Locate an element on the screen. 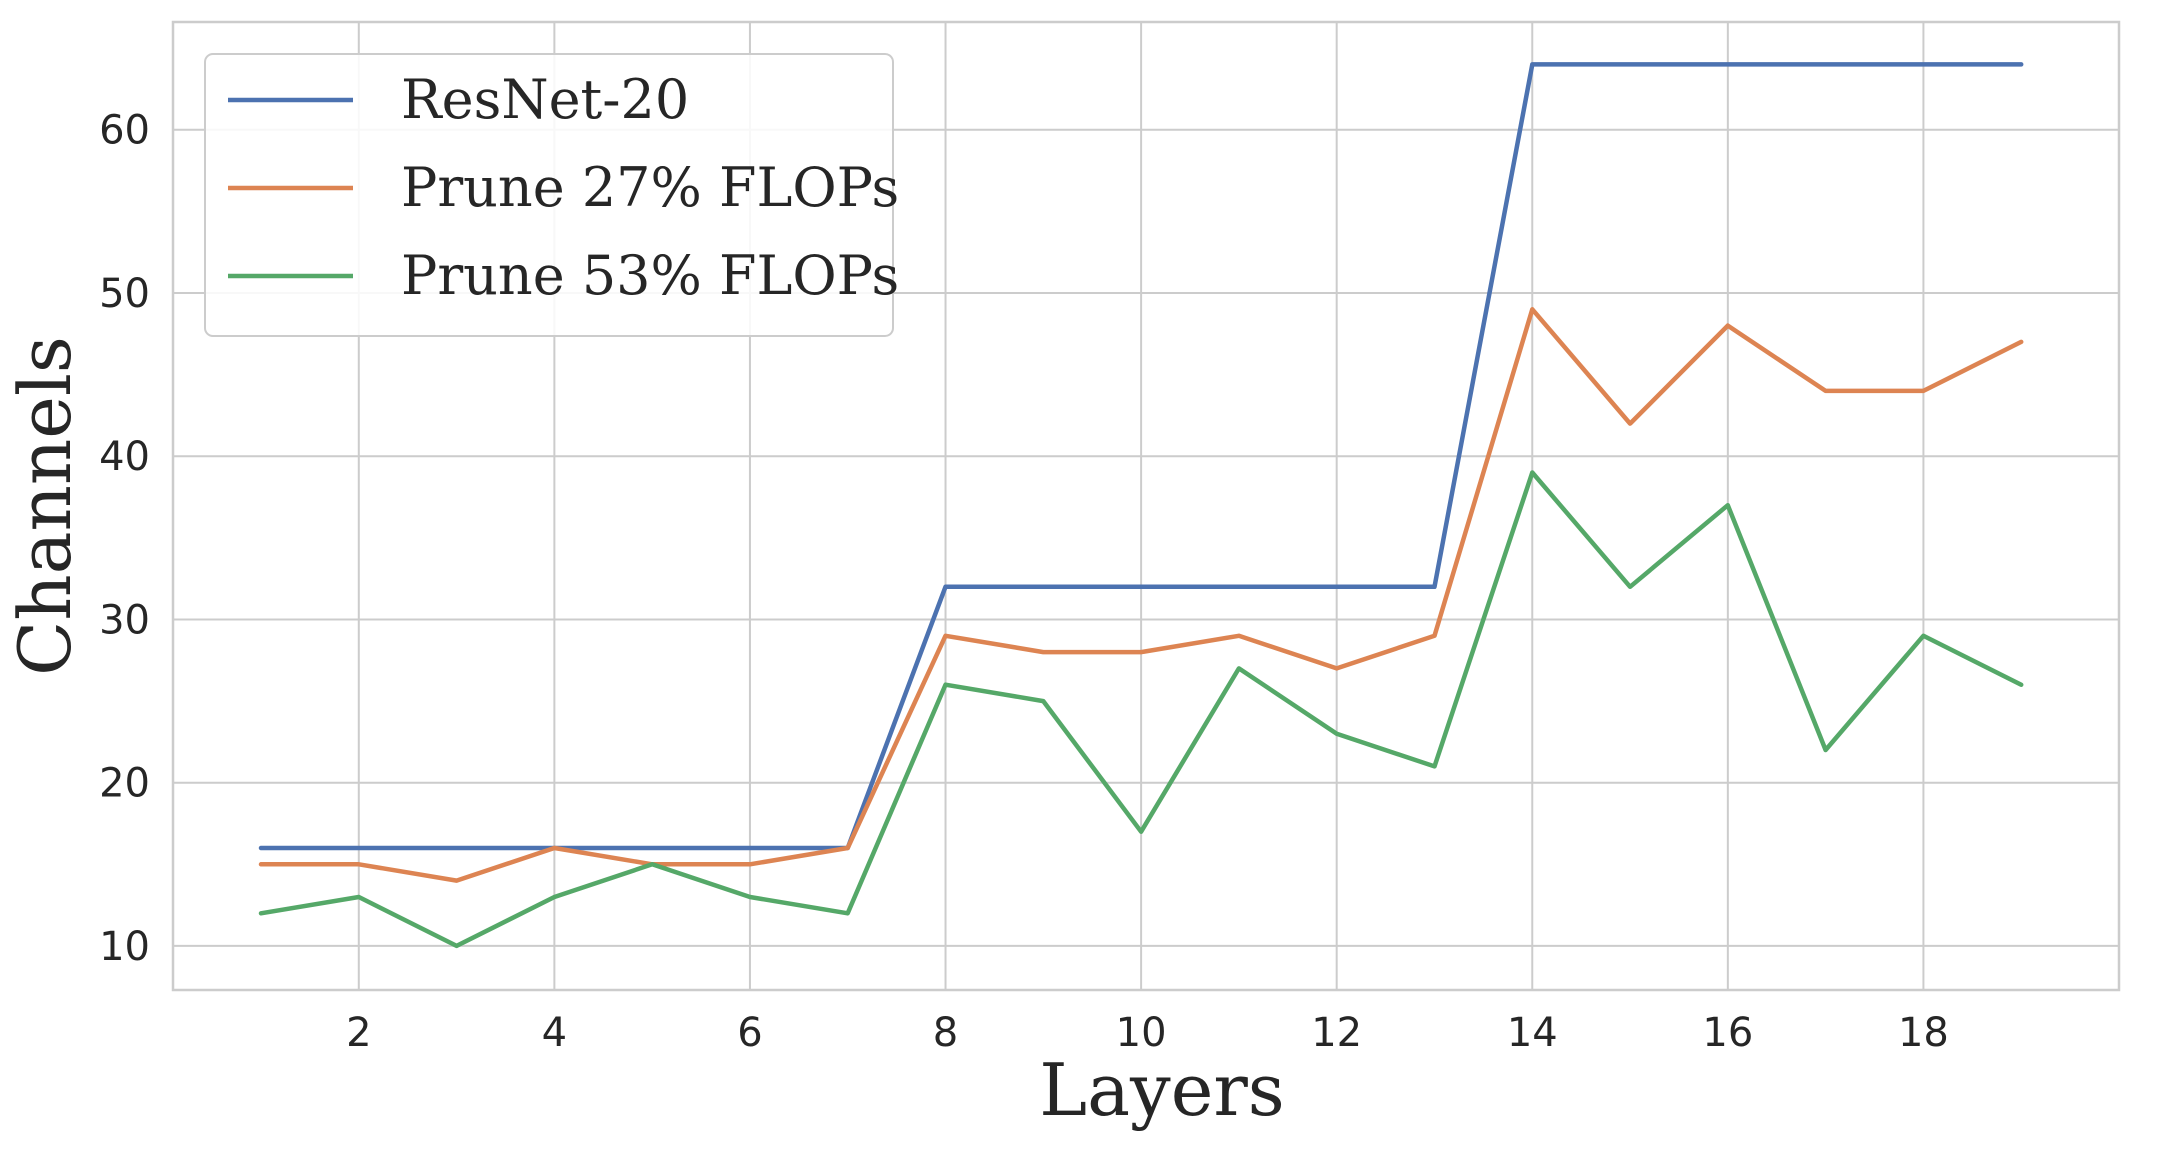 Image resolution: width=2177 pixels, height=1150 pixels. x-tick-label: 14 is located at coordinates (1532, 1033).